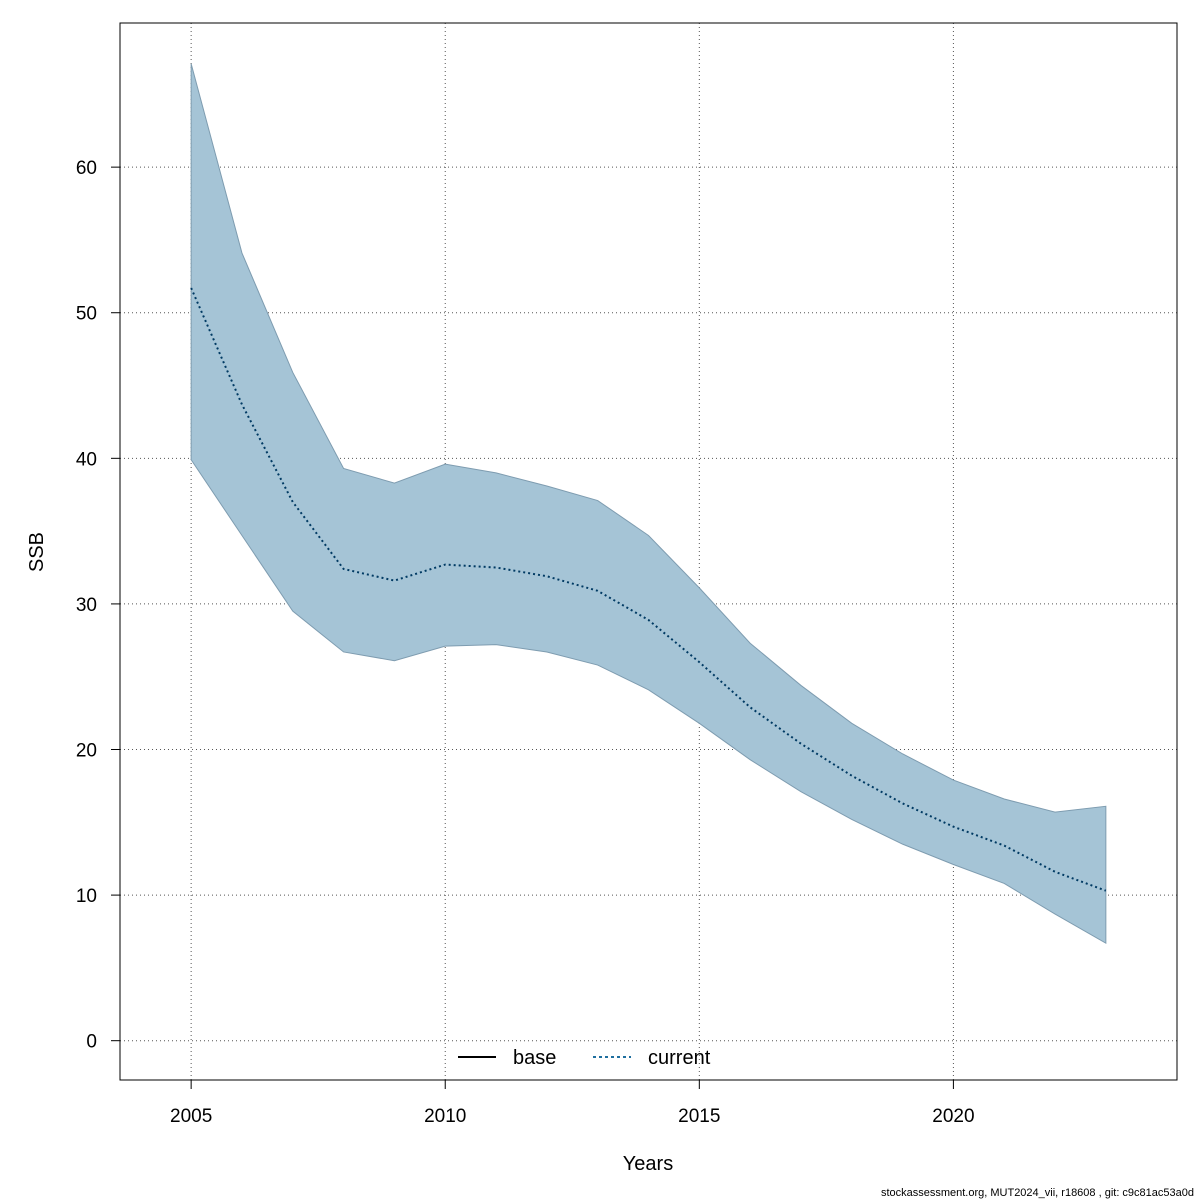 Image resolution: width=1200 pixels, height=1200 pixels. Describe the element at coordinates (37, 552) in the screenshot. I see `y-axis-title: SSB` at that location.